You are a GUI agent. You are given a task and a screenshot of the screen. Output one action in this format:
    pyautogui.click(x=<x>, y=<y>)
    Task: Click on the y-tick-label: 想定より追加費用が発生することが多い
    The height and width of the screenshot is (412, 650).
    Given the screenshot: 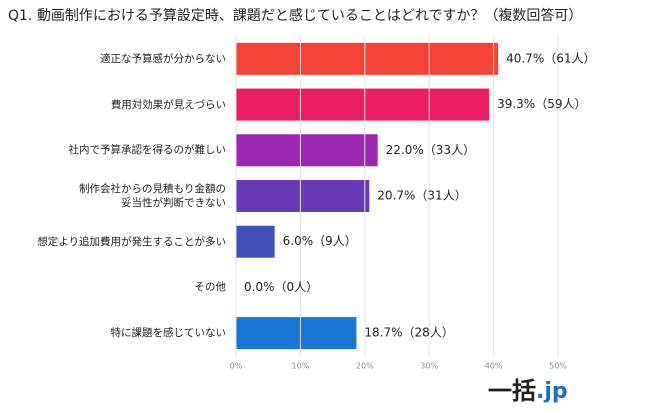 What is the action you would take?
    pyautogui.click(x=131, y=241)
    